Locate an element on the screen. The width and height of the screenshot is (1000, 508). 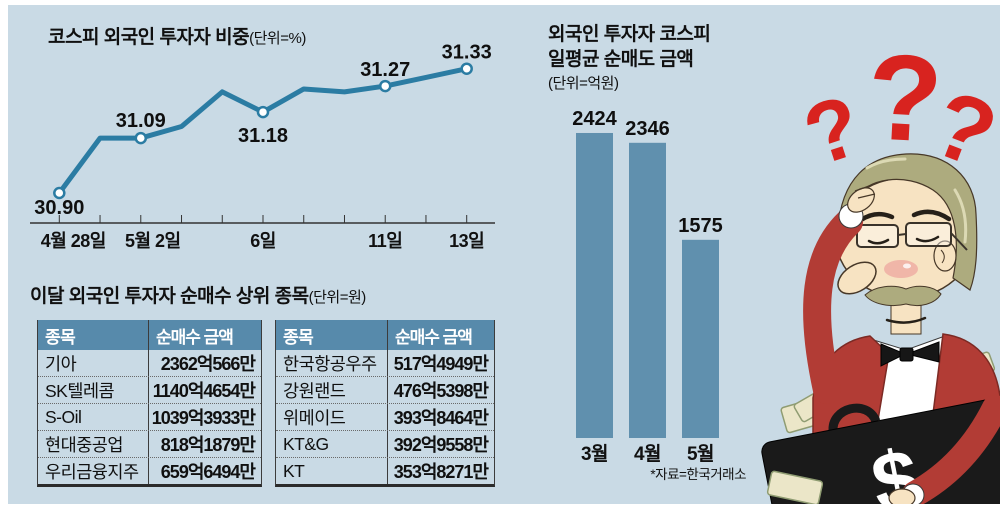
nose is located at coordinates (857, 278).